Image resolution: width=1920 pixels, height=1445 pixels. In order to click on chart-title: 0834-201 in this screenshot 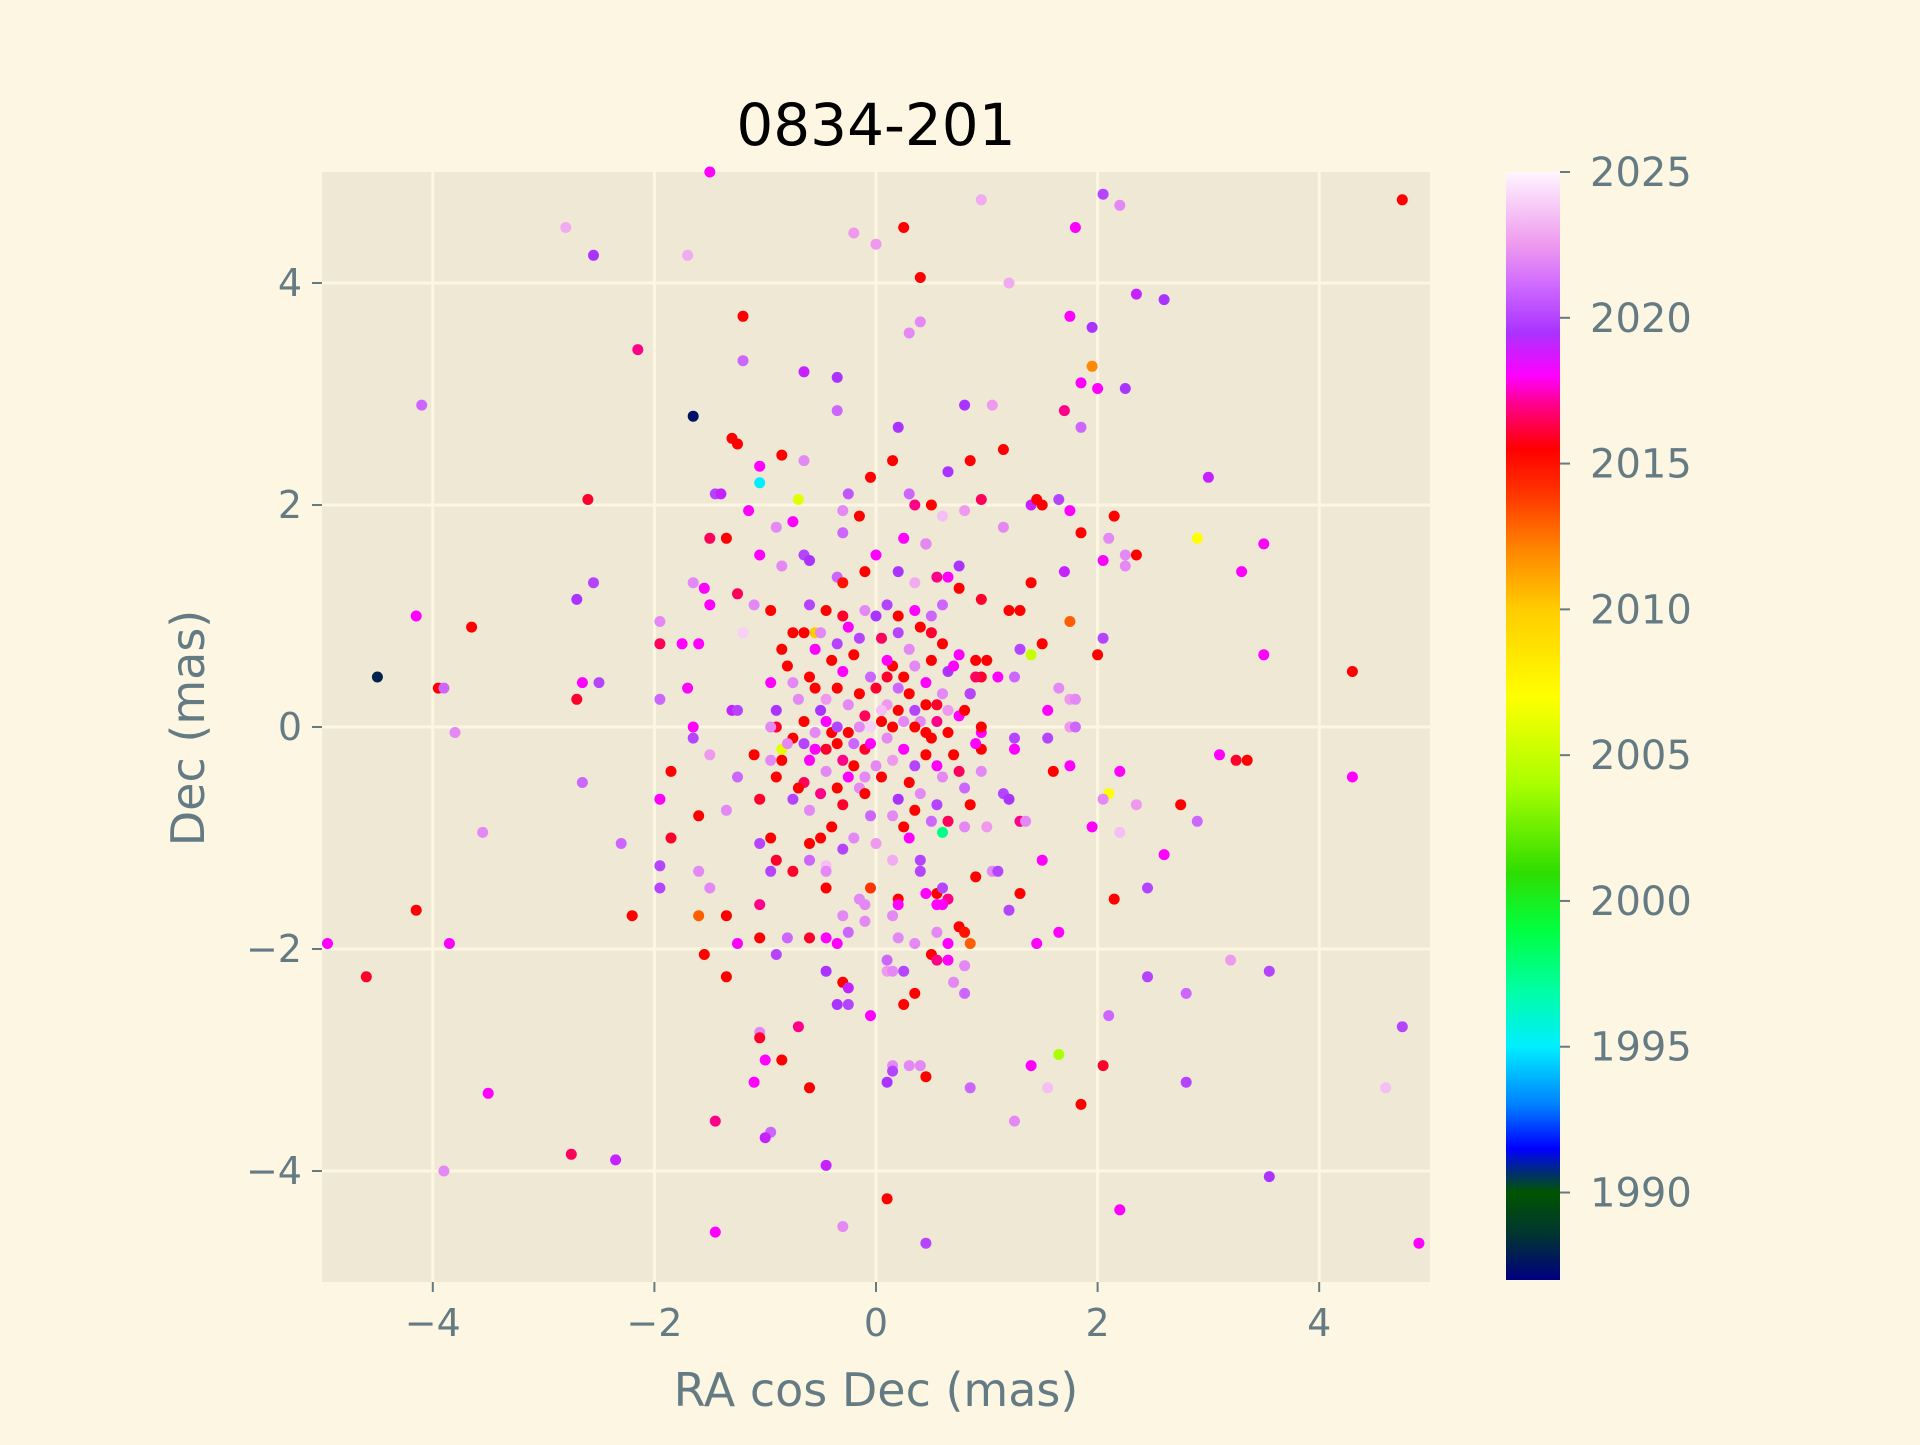, I will do `click(875, 125)`.